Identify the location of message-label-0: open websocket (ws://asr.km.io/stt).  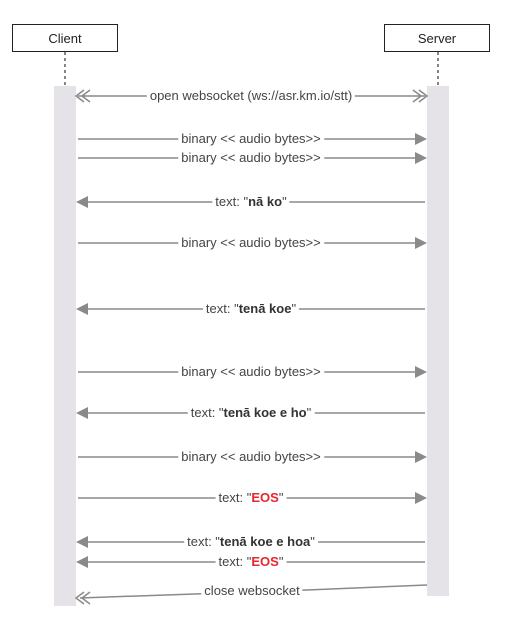
(251, 96).